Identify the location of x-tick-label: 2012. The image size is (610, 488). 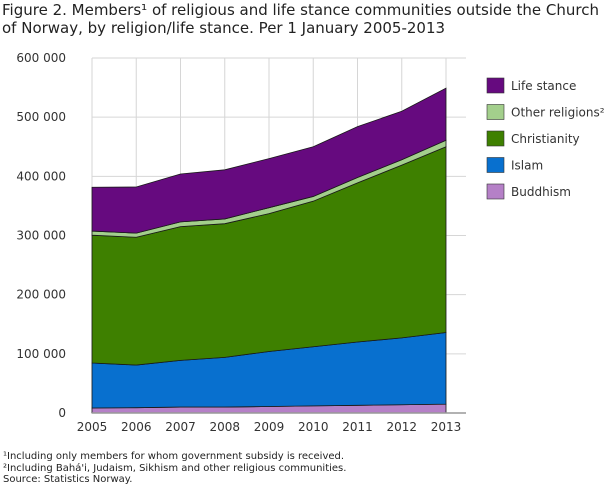
(401, 427).